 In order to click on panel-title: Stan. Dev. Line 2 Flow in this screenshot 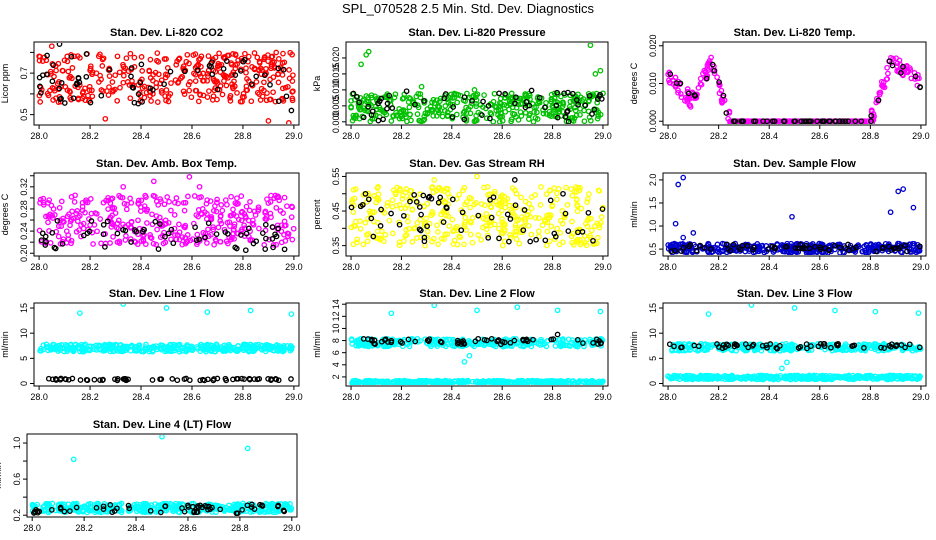, I will do `click(477, 294)`.